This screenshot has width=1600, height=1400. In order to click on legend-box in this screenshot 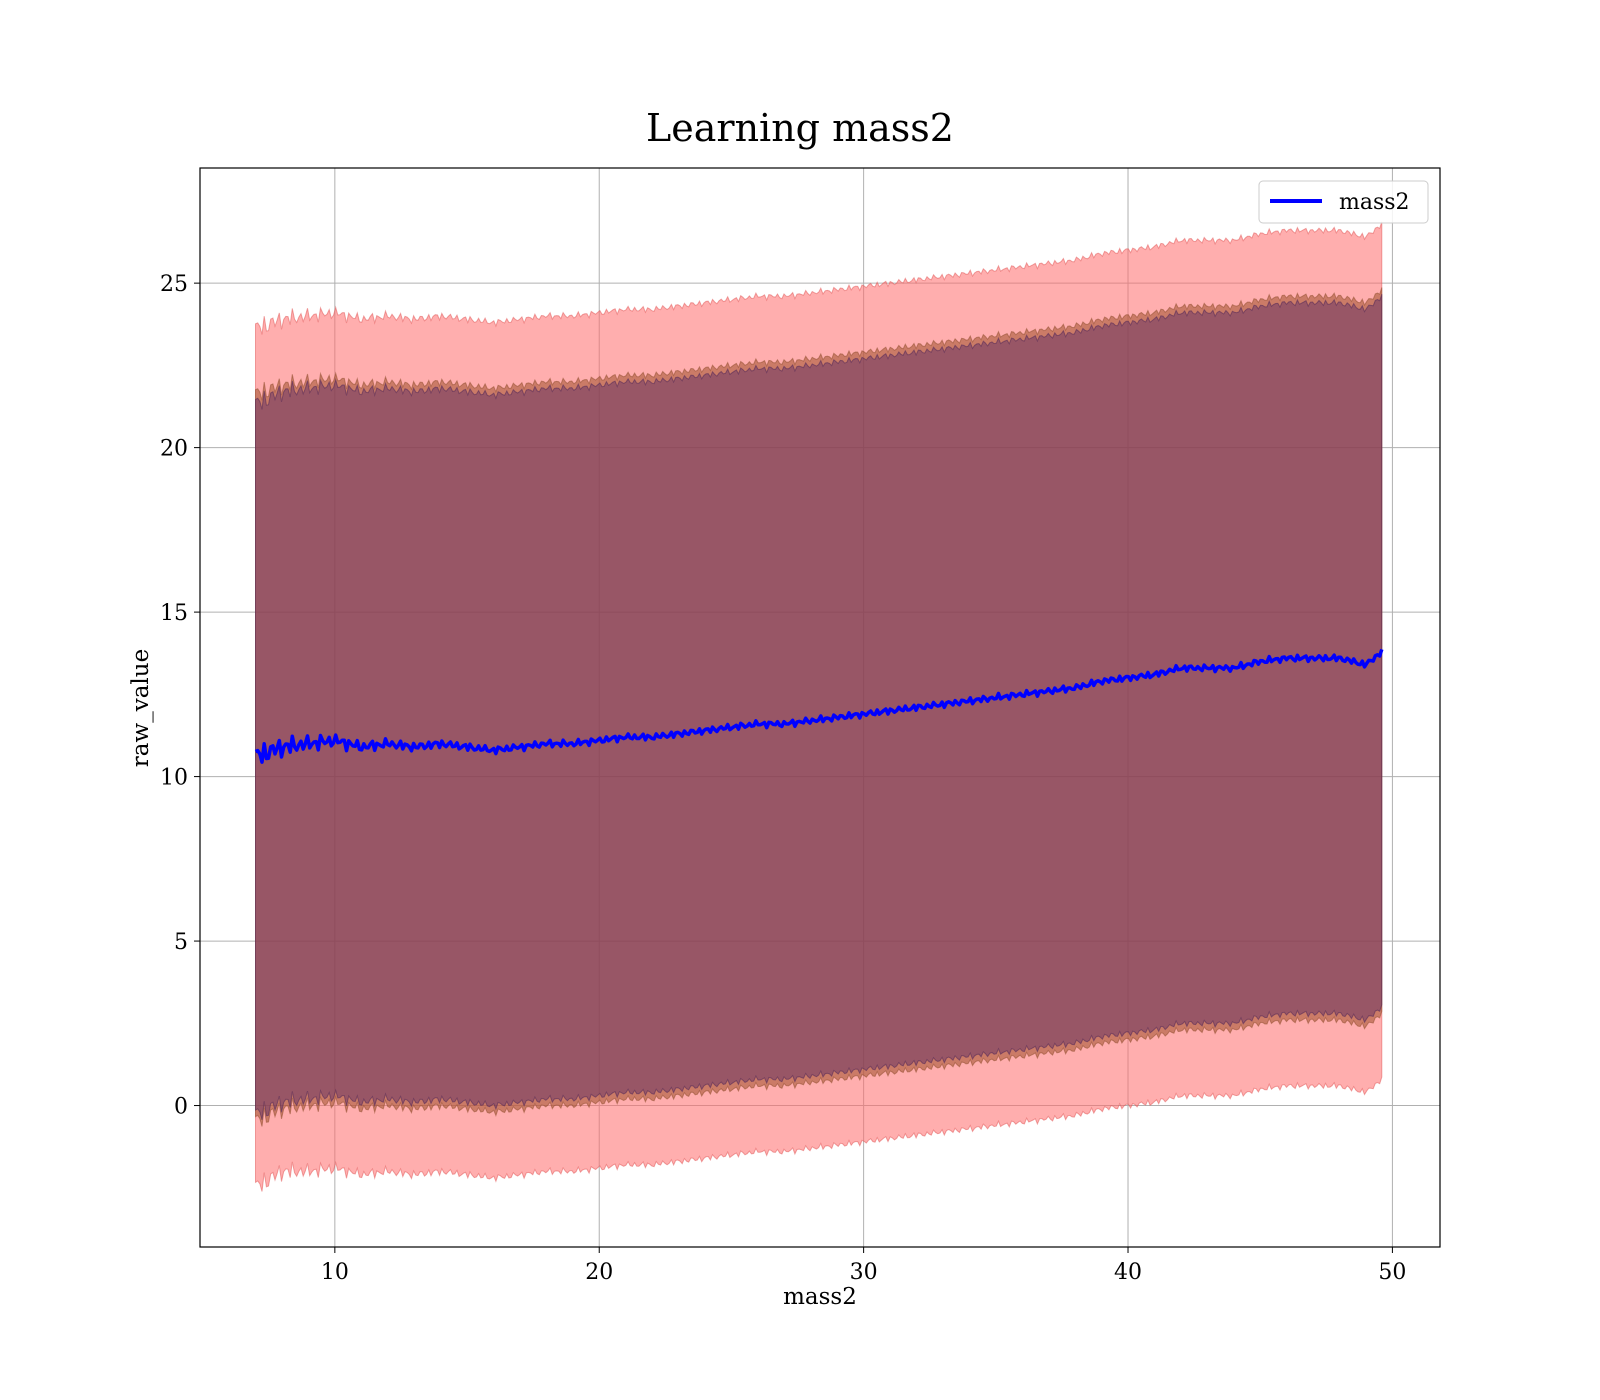, I will do `click(1343, 202)`.